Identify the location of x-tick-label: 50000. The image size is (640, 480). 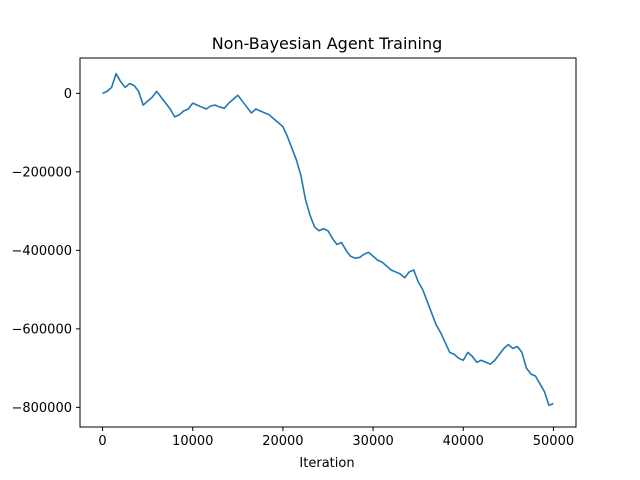
(553, 441).